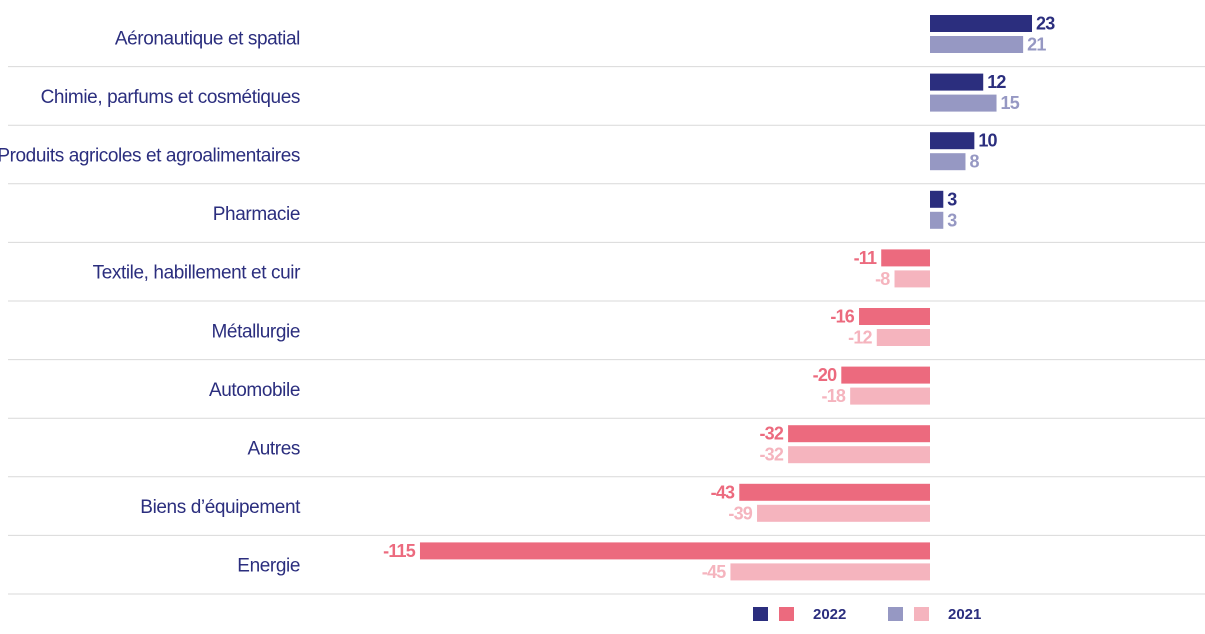 This screenshot has width=1205, height=634. What do you see at coordinates (867, 614) in the screenshot?
I see `legend: 2022 2021` at bounding box center [867, 614].